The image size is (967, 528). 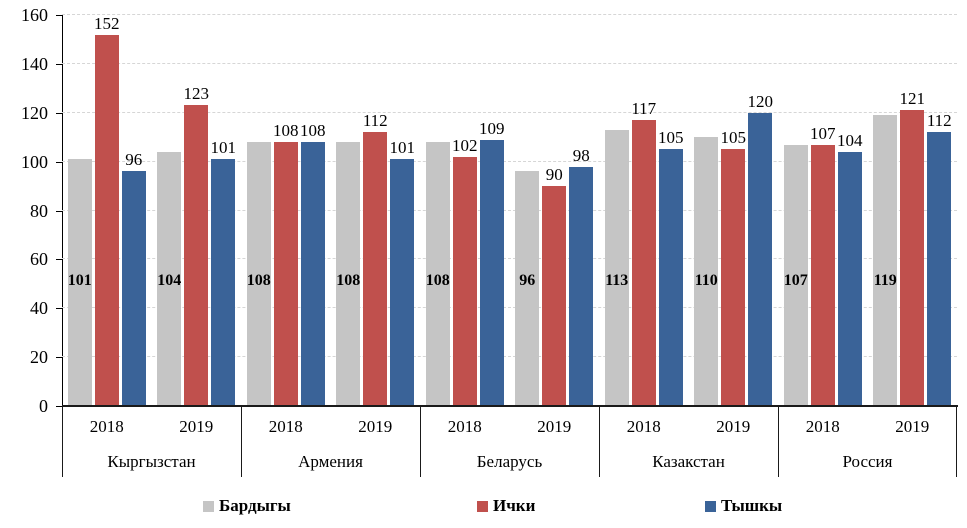 What do you see at coordinates (795, 280) in the screenshot?
I see `bar-value-label: 107` at bounding box center [795, 280].